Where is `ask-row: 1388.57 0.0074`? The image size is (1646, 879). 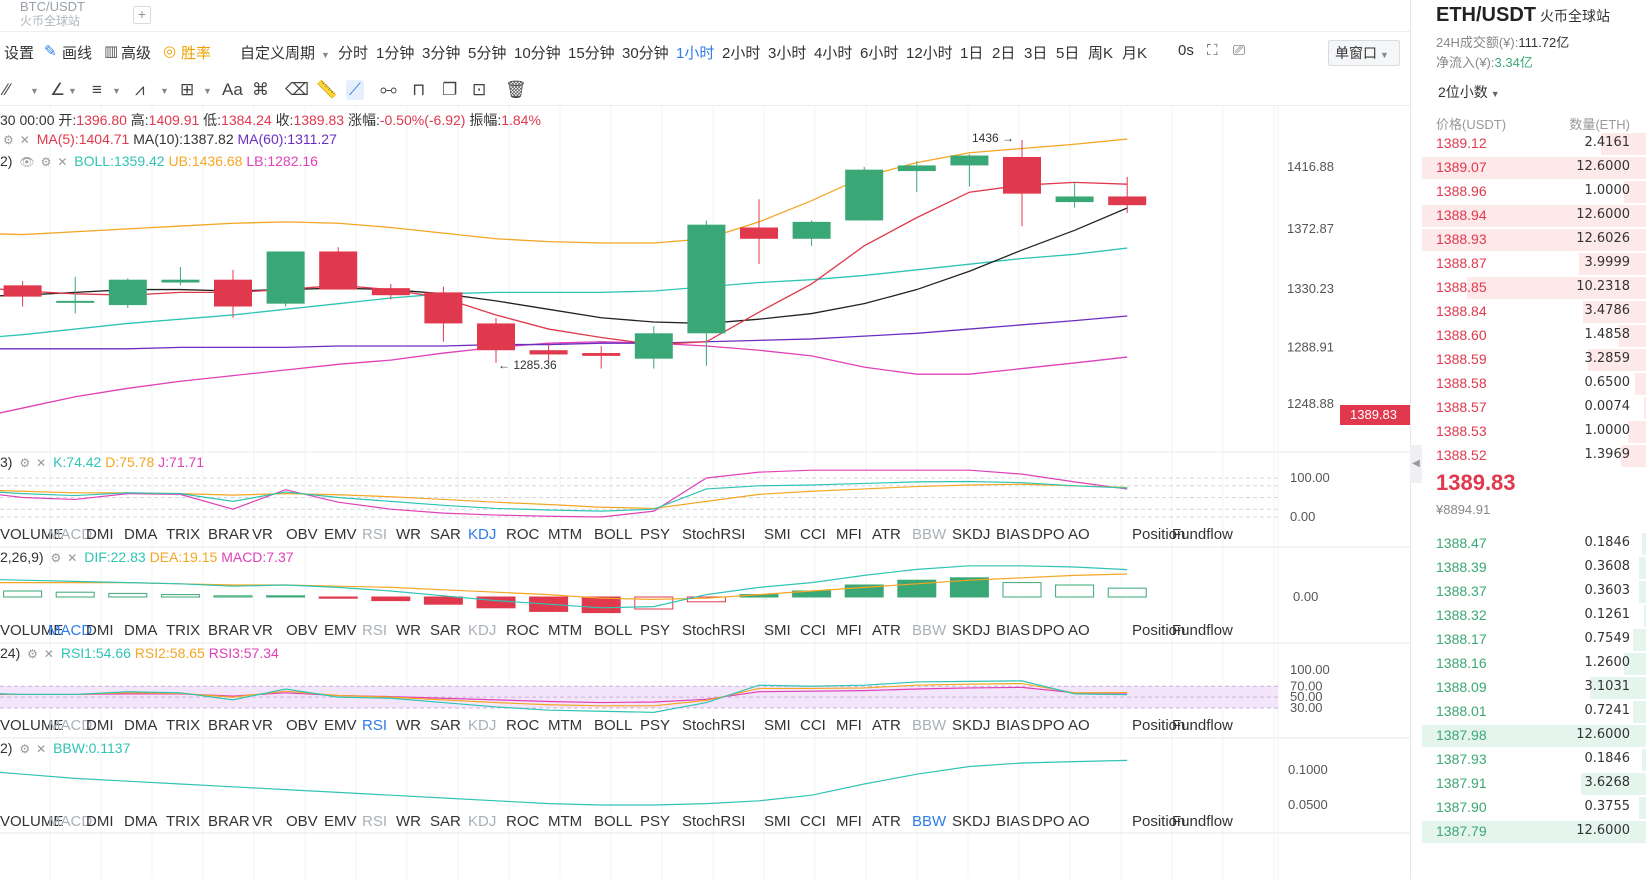 ask-row: 1388.57 0.0074 is located at coordinates (1534, 408).